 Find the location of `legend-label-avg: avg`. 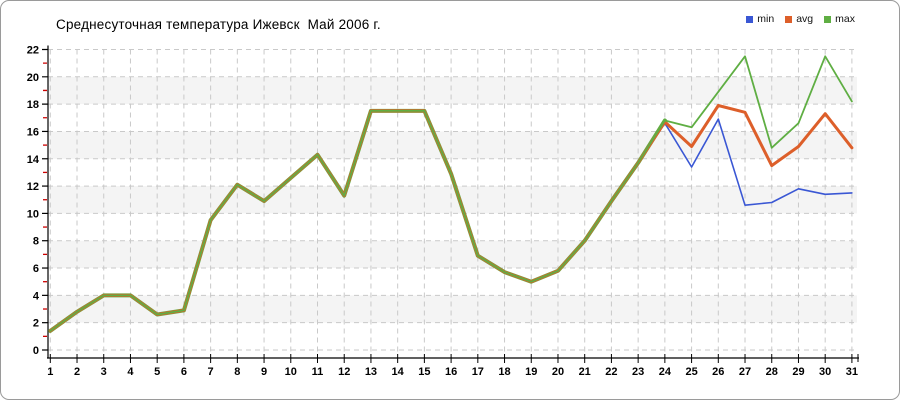

legend-label-avg: avg is located at coordinates (805, 19).